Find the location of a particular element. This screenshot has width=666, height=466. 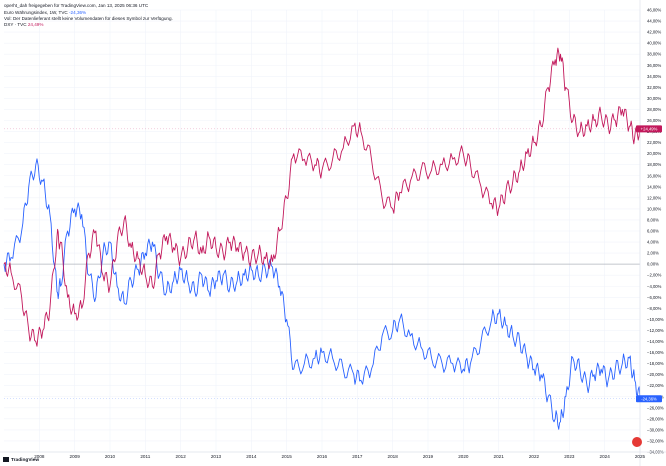

y-tick-label: −20,00% is located at coordinates (655, 374).